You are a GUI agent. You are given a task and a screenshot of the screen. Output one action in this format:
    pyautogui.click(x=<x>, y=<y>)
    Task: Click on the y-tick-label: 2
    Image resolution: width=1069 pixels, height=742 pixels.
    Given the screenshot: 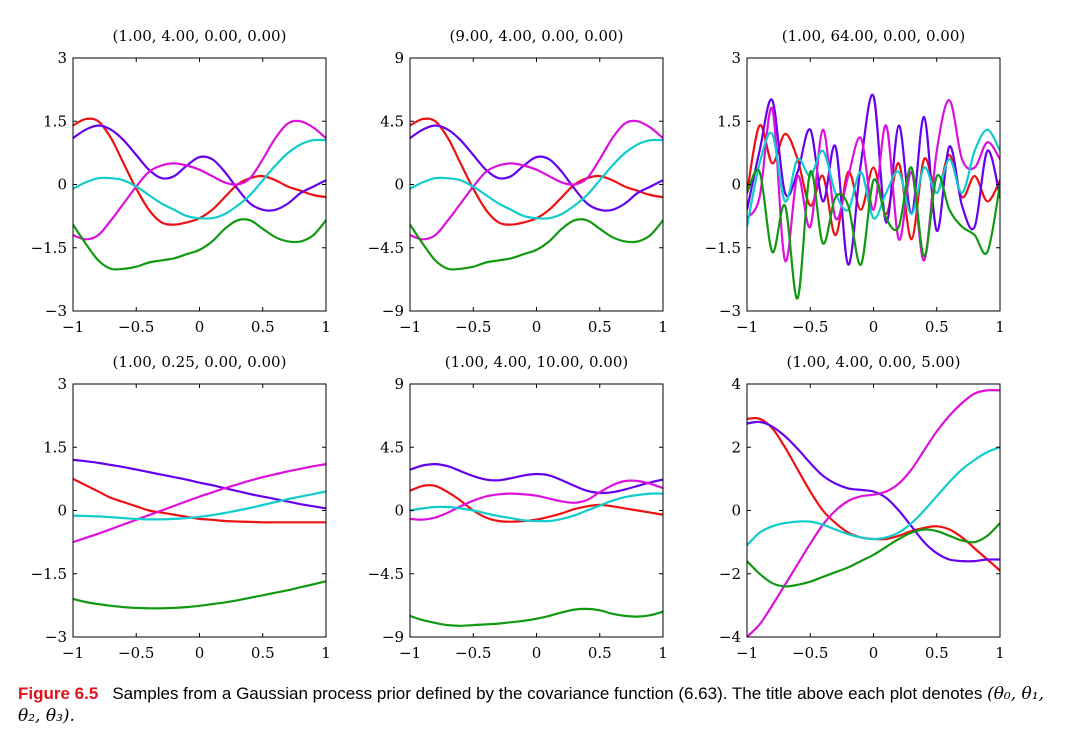 What is the action you would take?
    pyautogui.click(x=736, y=447)
    